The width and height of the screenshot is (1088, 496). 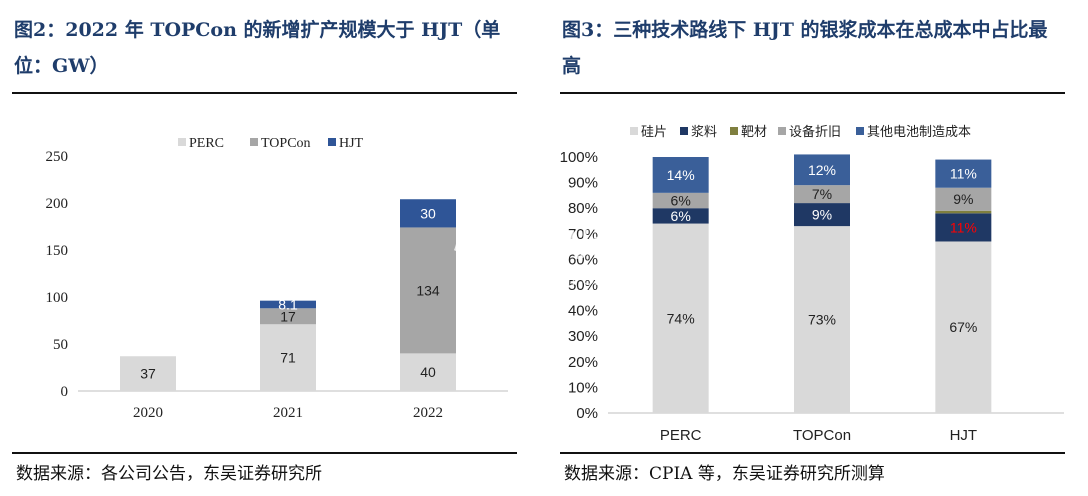 I want to click on y-tick-label: 50, so click(x=60, y=345).